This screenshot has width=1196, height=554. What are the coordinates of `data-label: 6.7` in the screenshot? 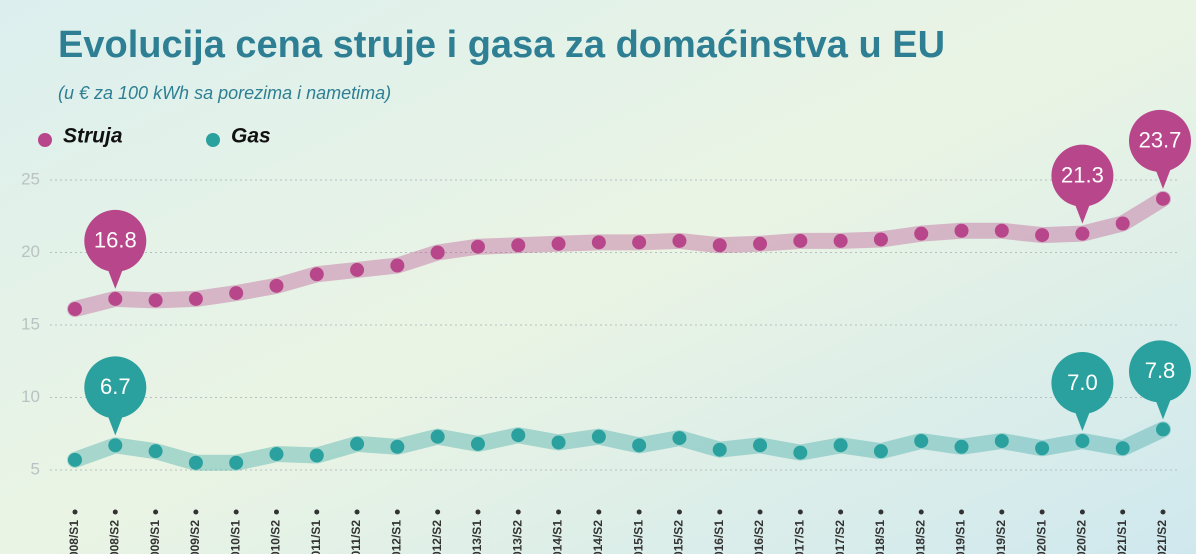 It's located at (115, 386).